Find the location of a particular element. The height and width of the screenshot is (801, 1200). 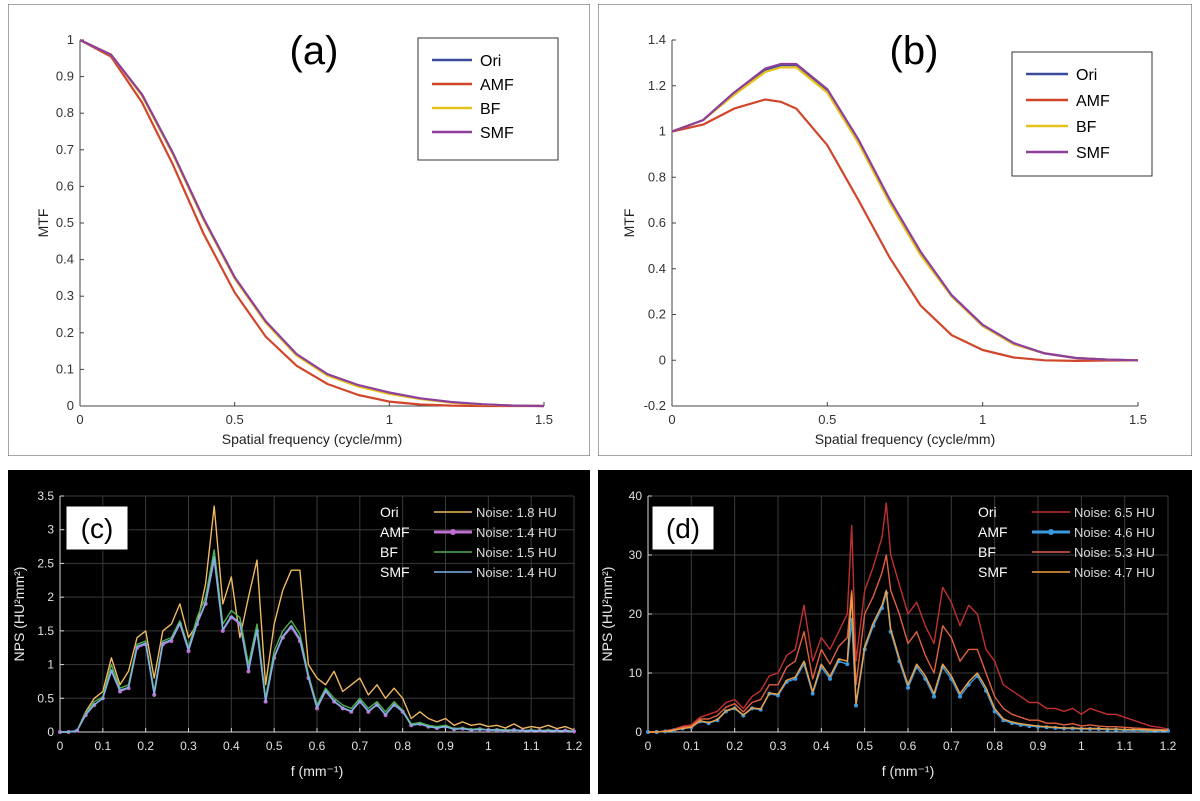

legend-box is located at coordinates (1082, 114).